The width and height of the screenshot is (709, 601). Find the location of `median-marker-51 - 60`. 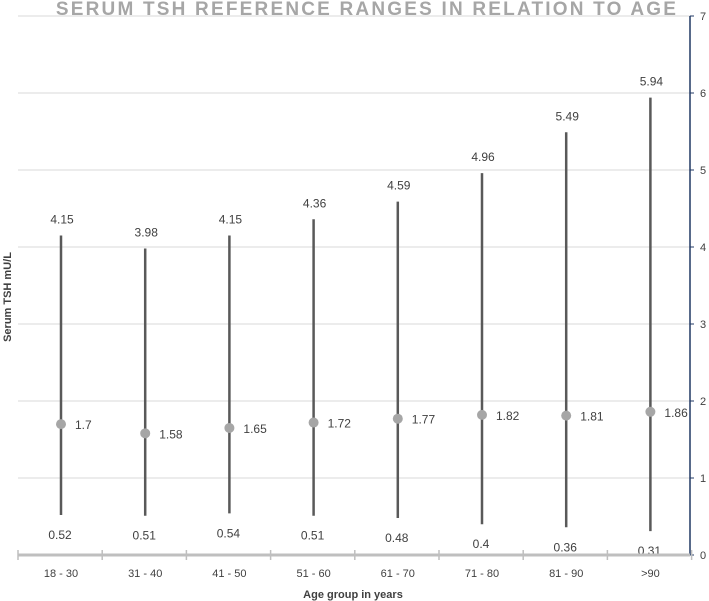

median-marker-51 - 60 is located at coordinates (313, 422).